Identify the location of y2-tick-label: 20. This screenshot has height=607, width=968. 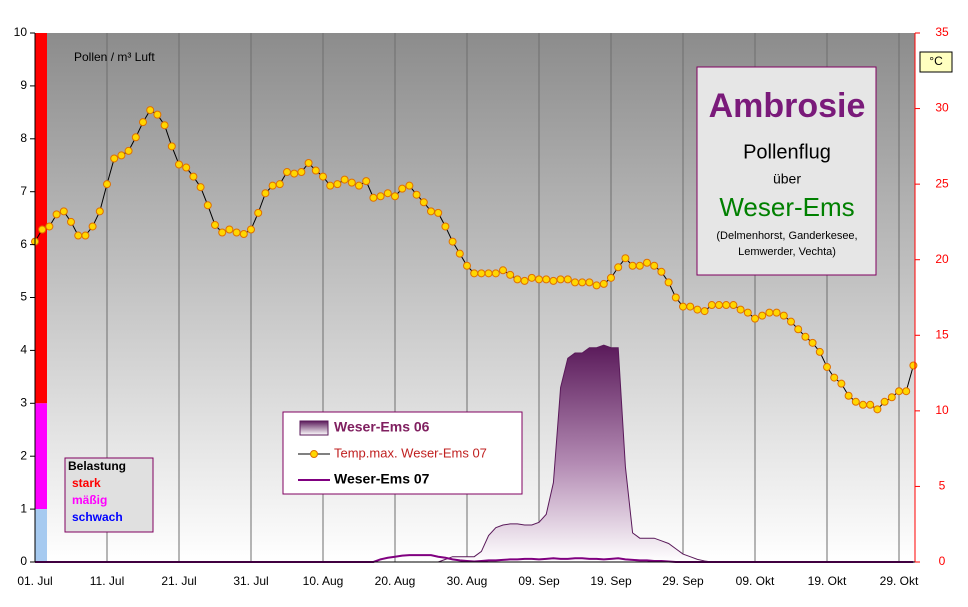
(942, 259).